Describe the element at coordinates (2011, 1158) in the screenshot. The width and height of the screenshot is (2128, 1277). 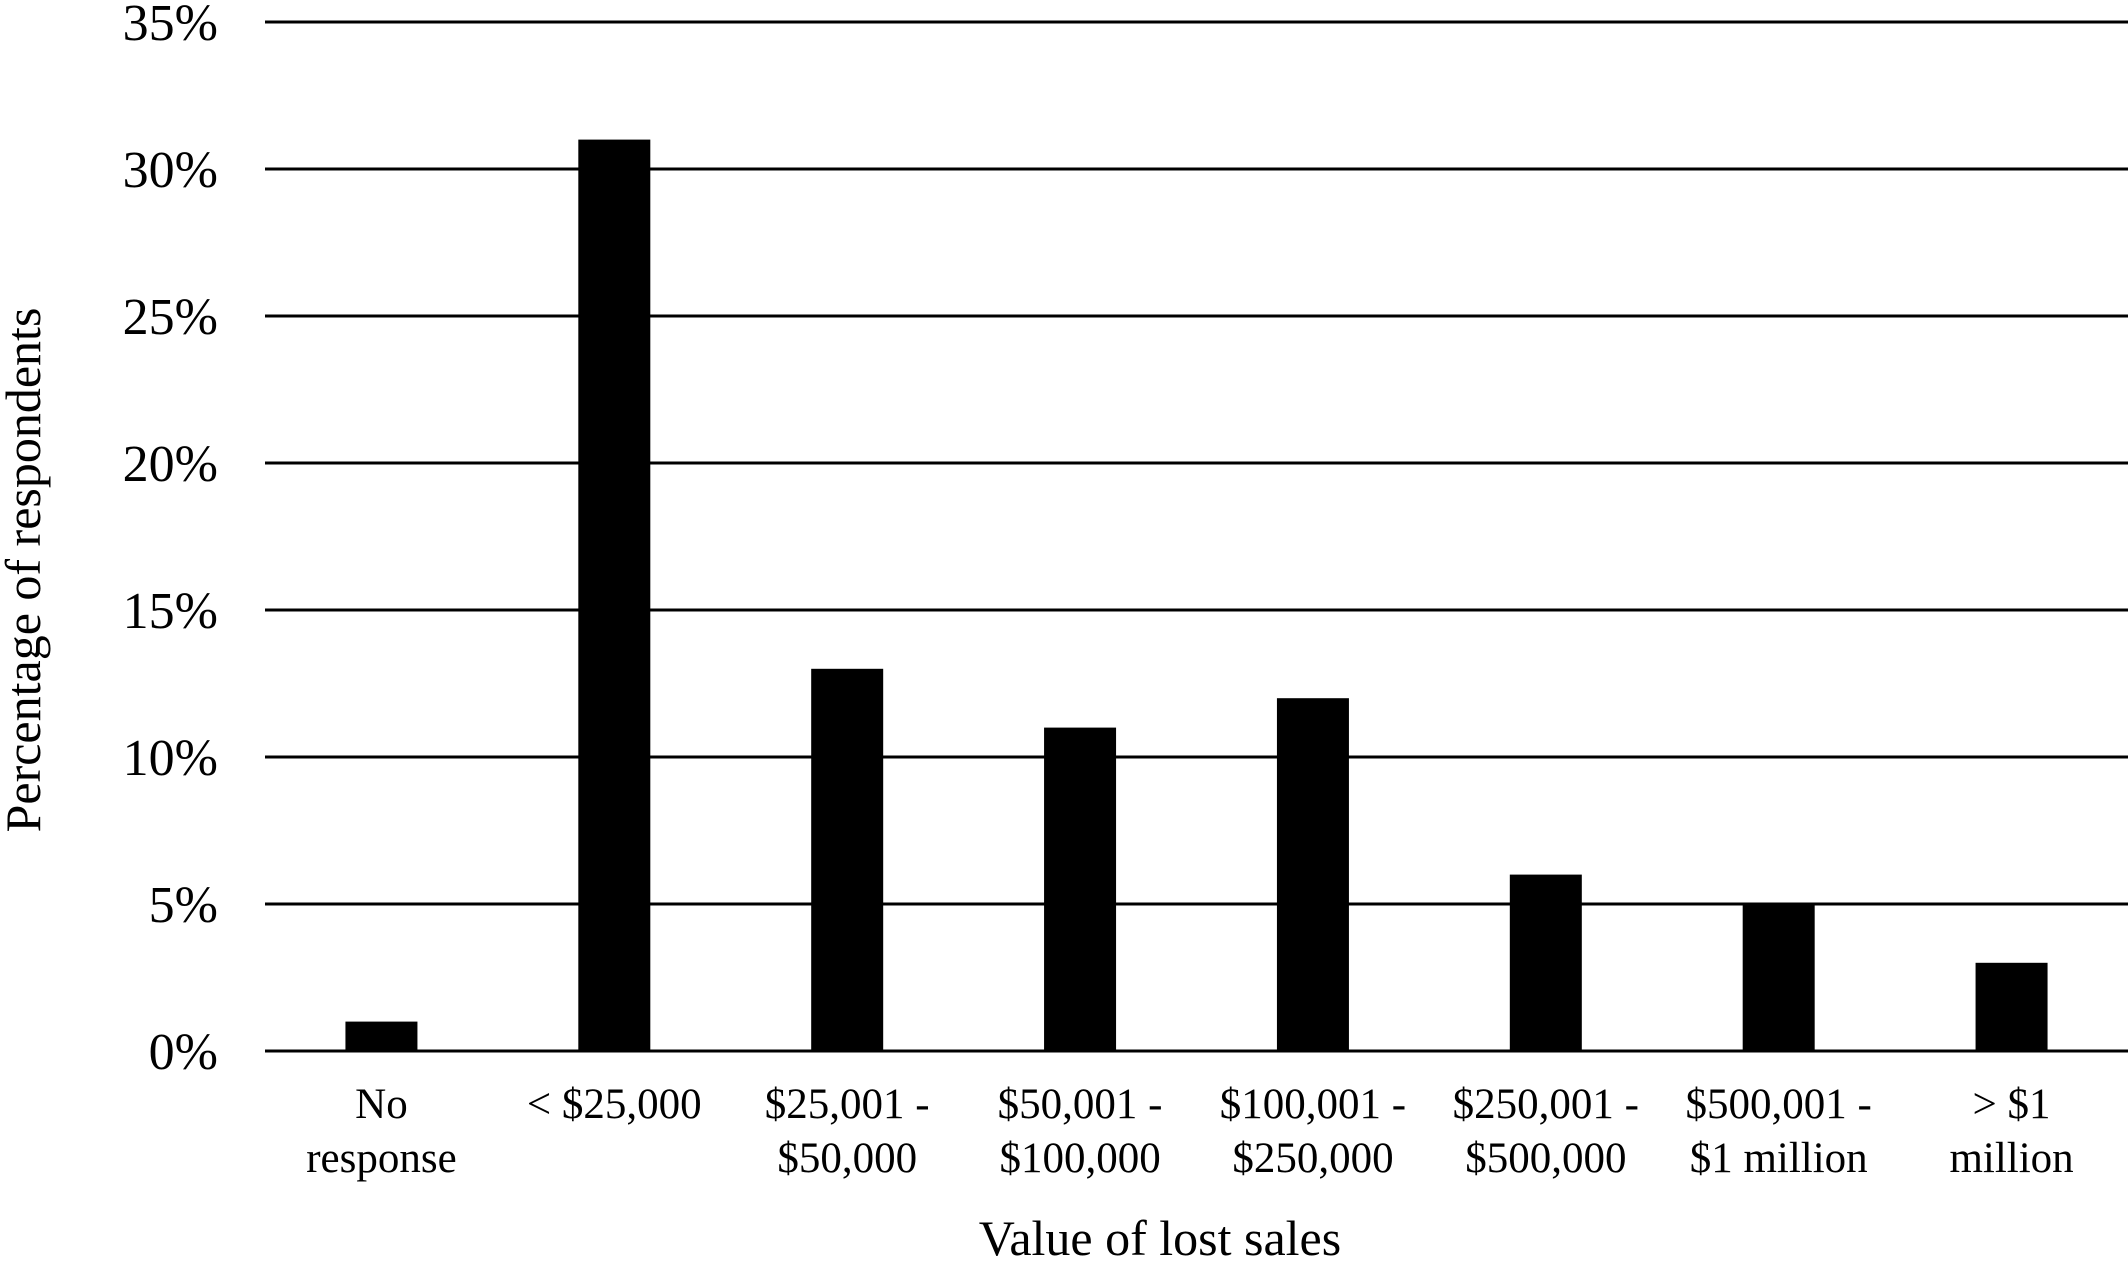
I see `x-category-label: million` at that location.